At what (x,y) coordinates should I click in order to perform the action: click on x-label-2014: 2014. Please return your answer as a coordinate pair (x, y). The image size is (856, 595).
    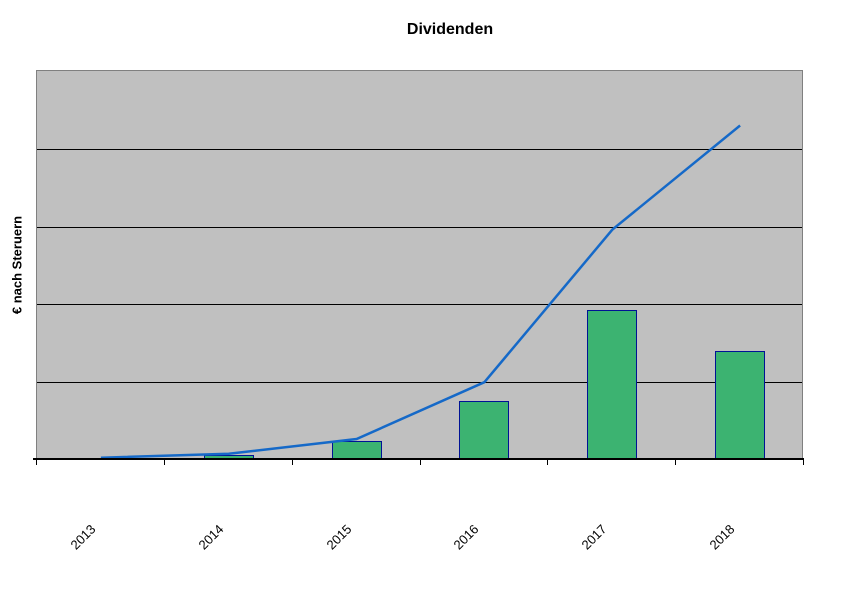
    Looking at the image, I should click on (211, 537).